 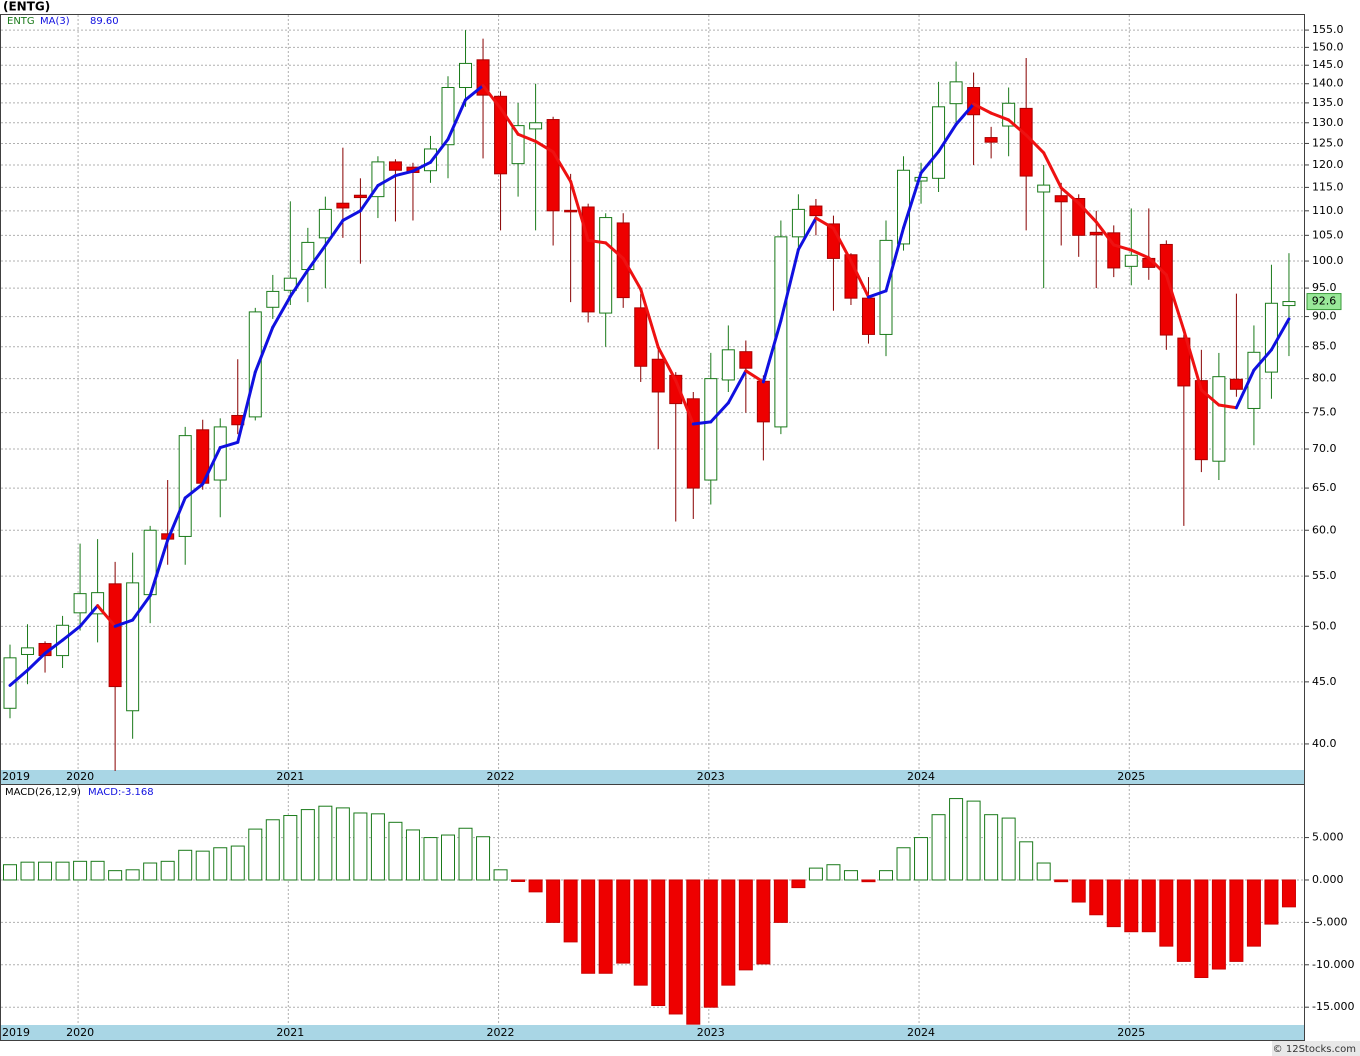 What do you see at coordinates (652, 1032) in the screenshot?
I see `date-band` at bounding box center [652, 1032].